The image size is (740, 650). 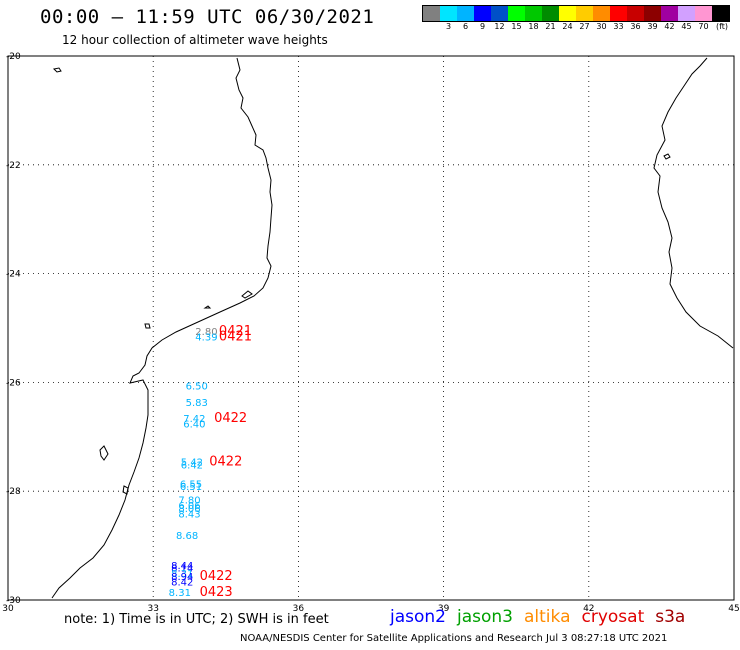 I want to click on longitude-label: 45, so click(x=733, y=609).